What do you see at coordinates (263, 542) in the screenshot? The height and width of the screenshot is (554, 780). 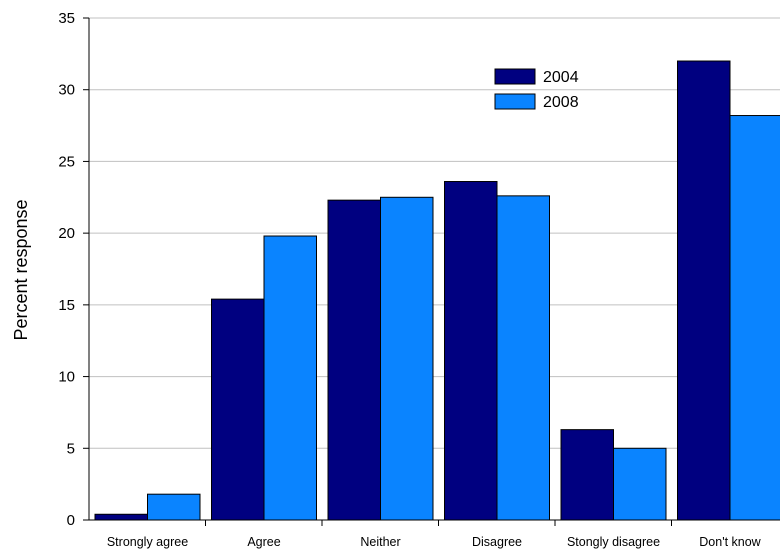 I see `x-category-label: Agree` at bounding box center [263, 542].